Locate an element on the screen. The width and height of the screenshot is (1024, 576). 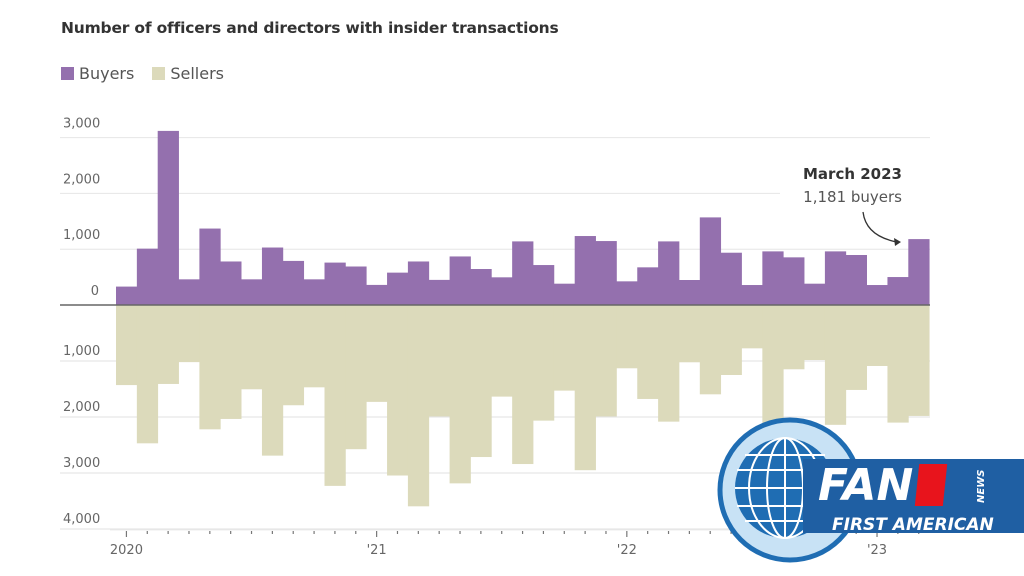
x-tick-label: 2020 is located at coordinates (126, 550).